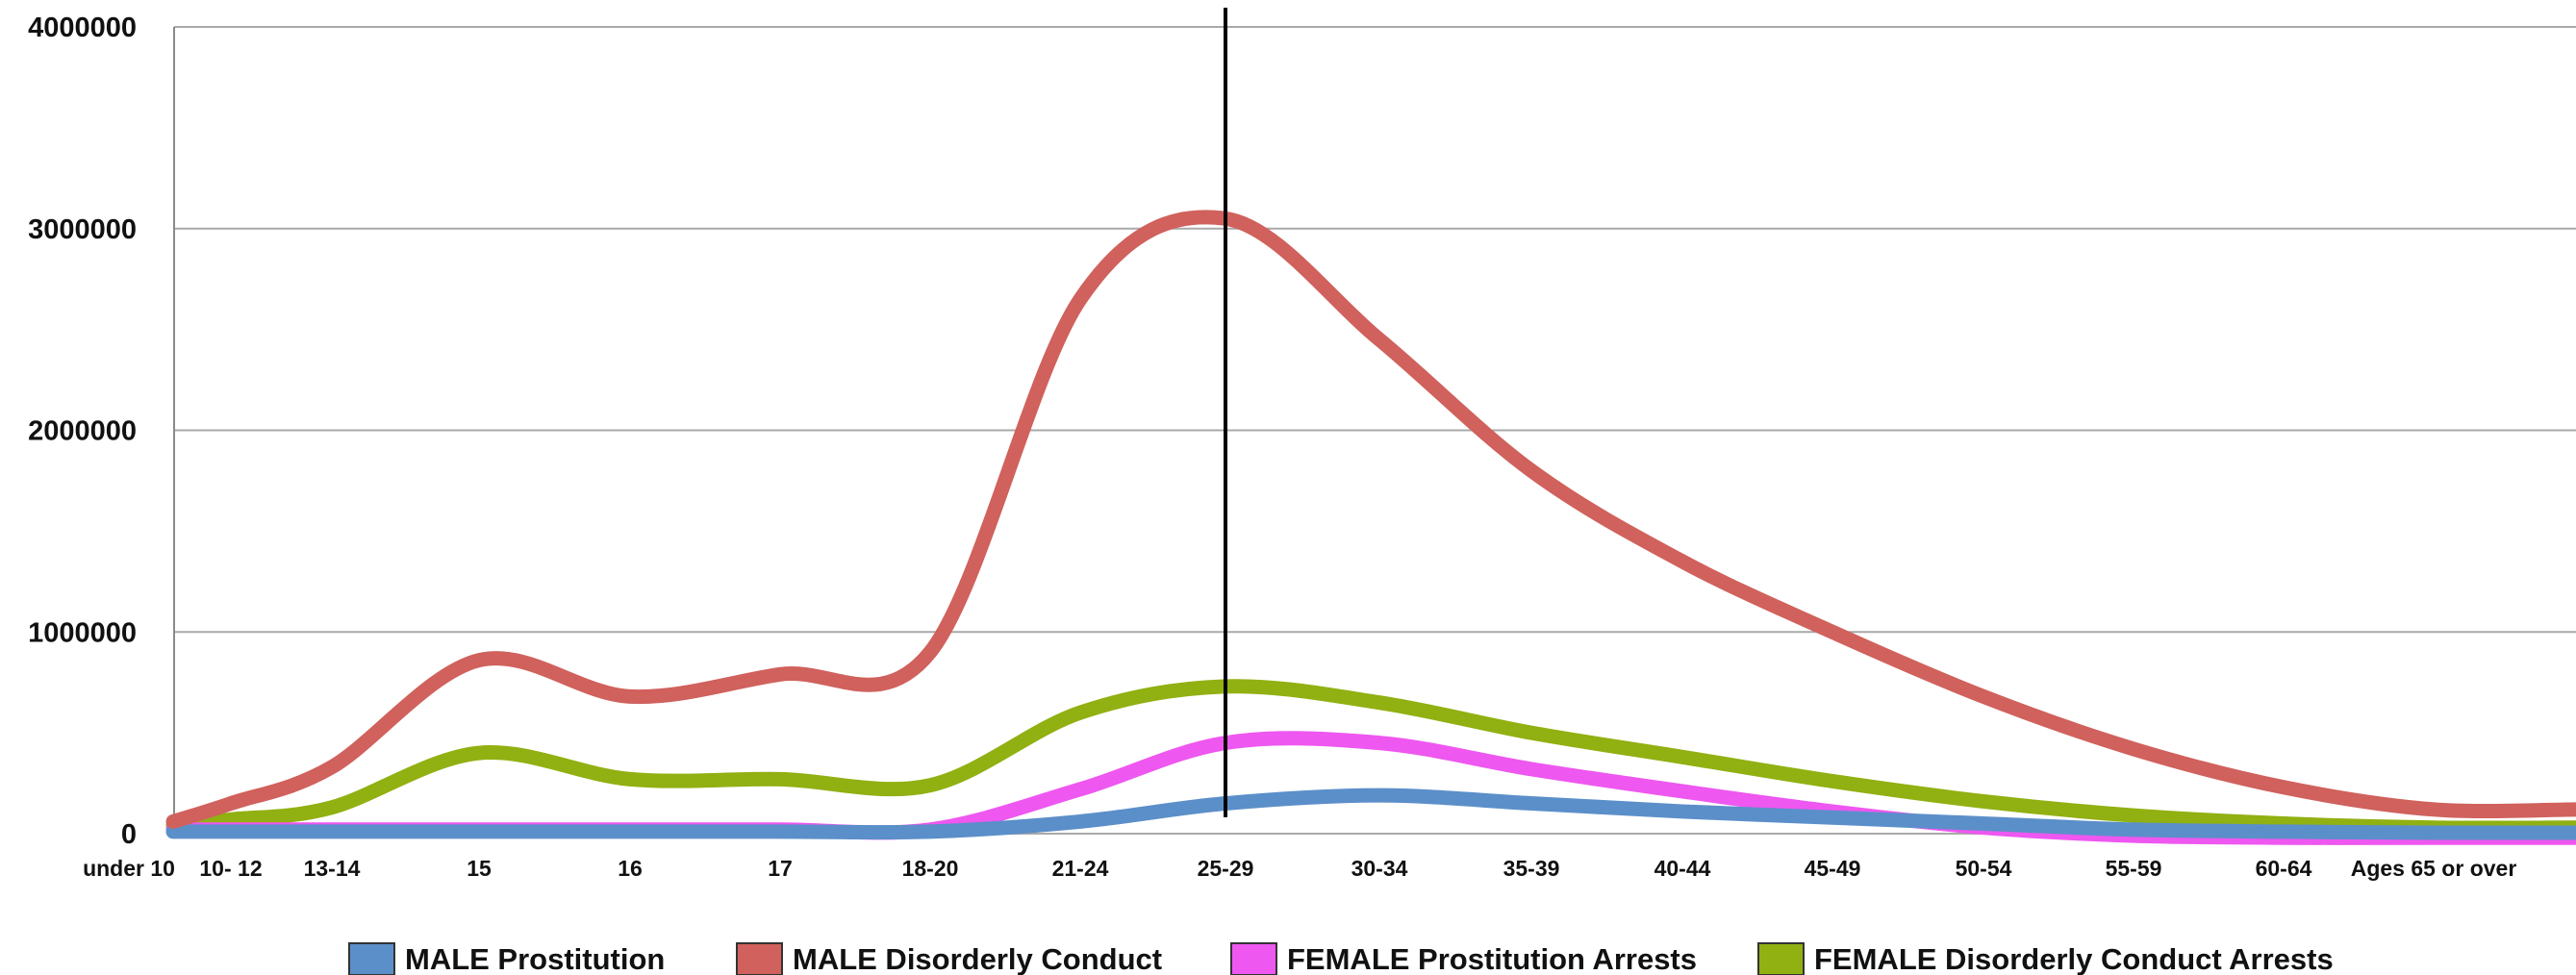  Describe the element at coordinates (333, 868) in the screenshot. I see `x-tick-label: 13-14` at that location.